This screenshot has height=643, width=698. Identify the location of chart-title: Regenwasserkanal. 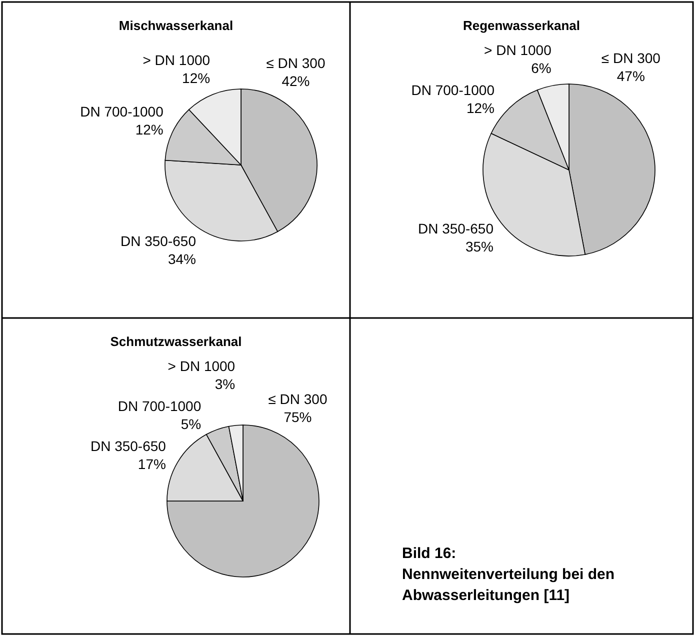
(521, 25).